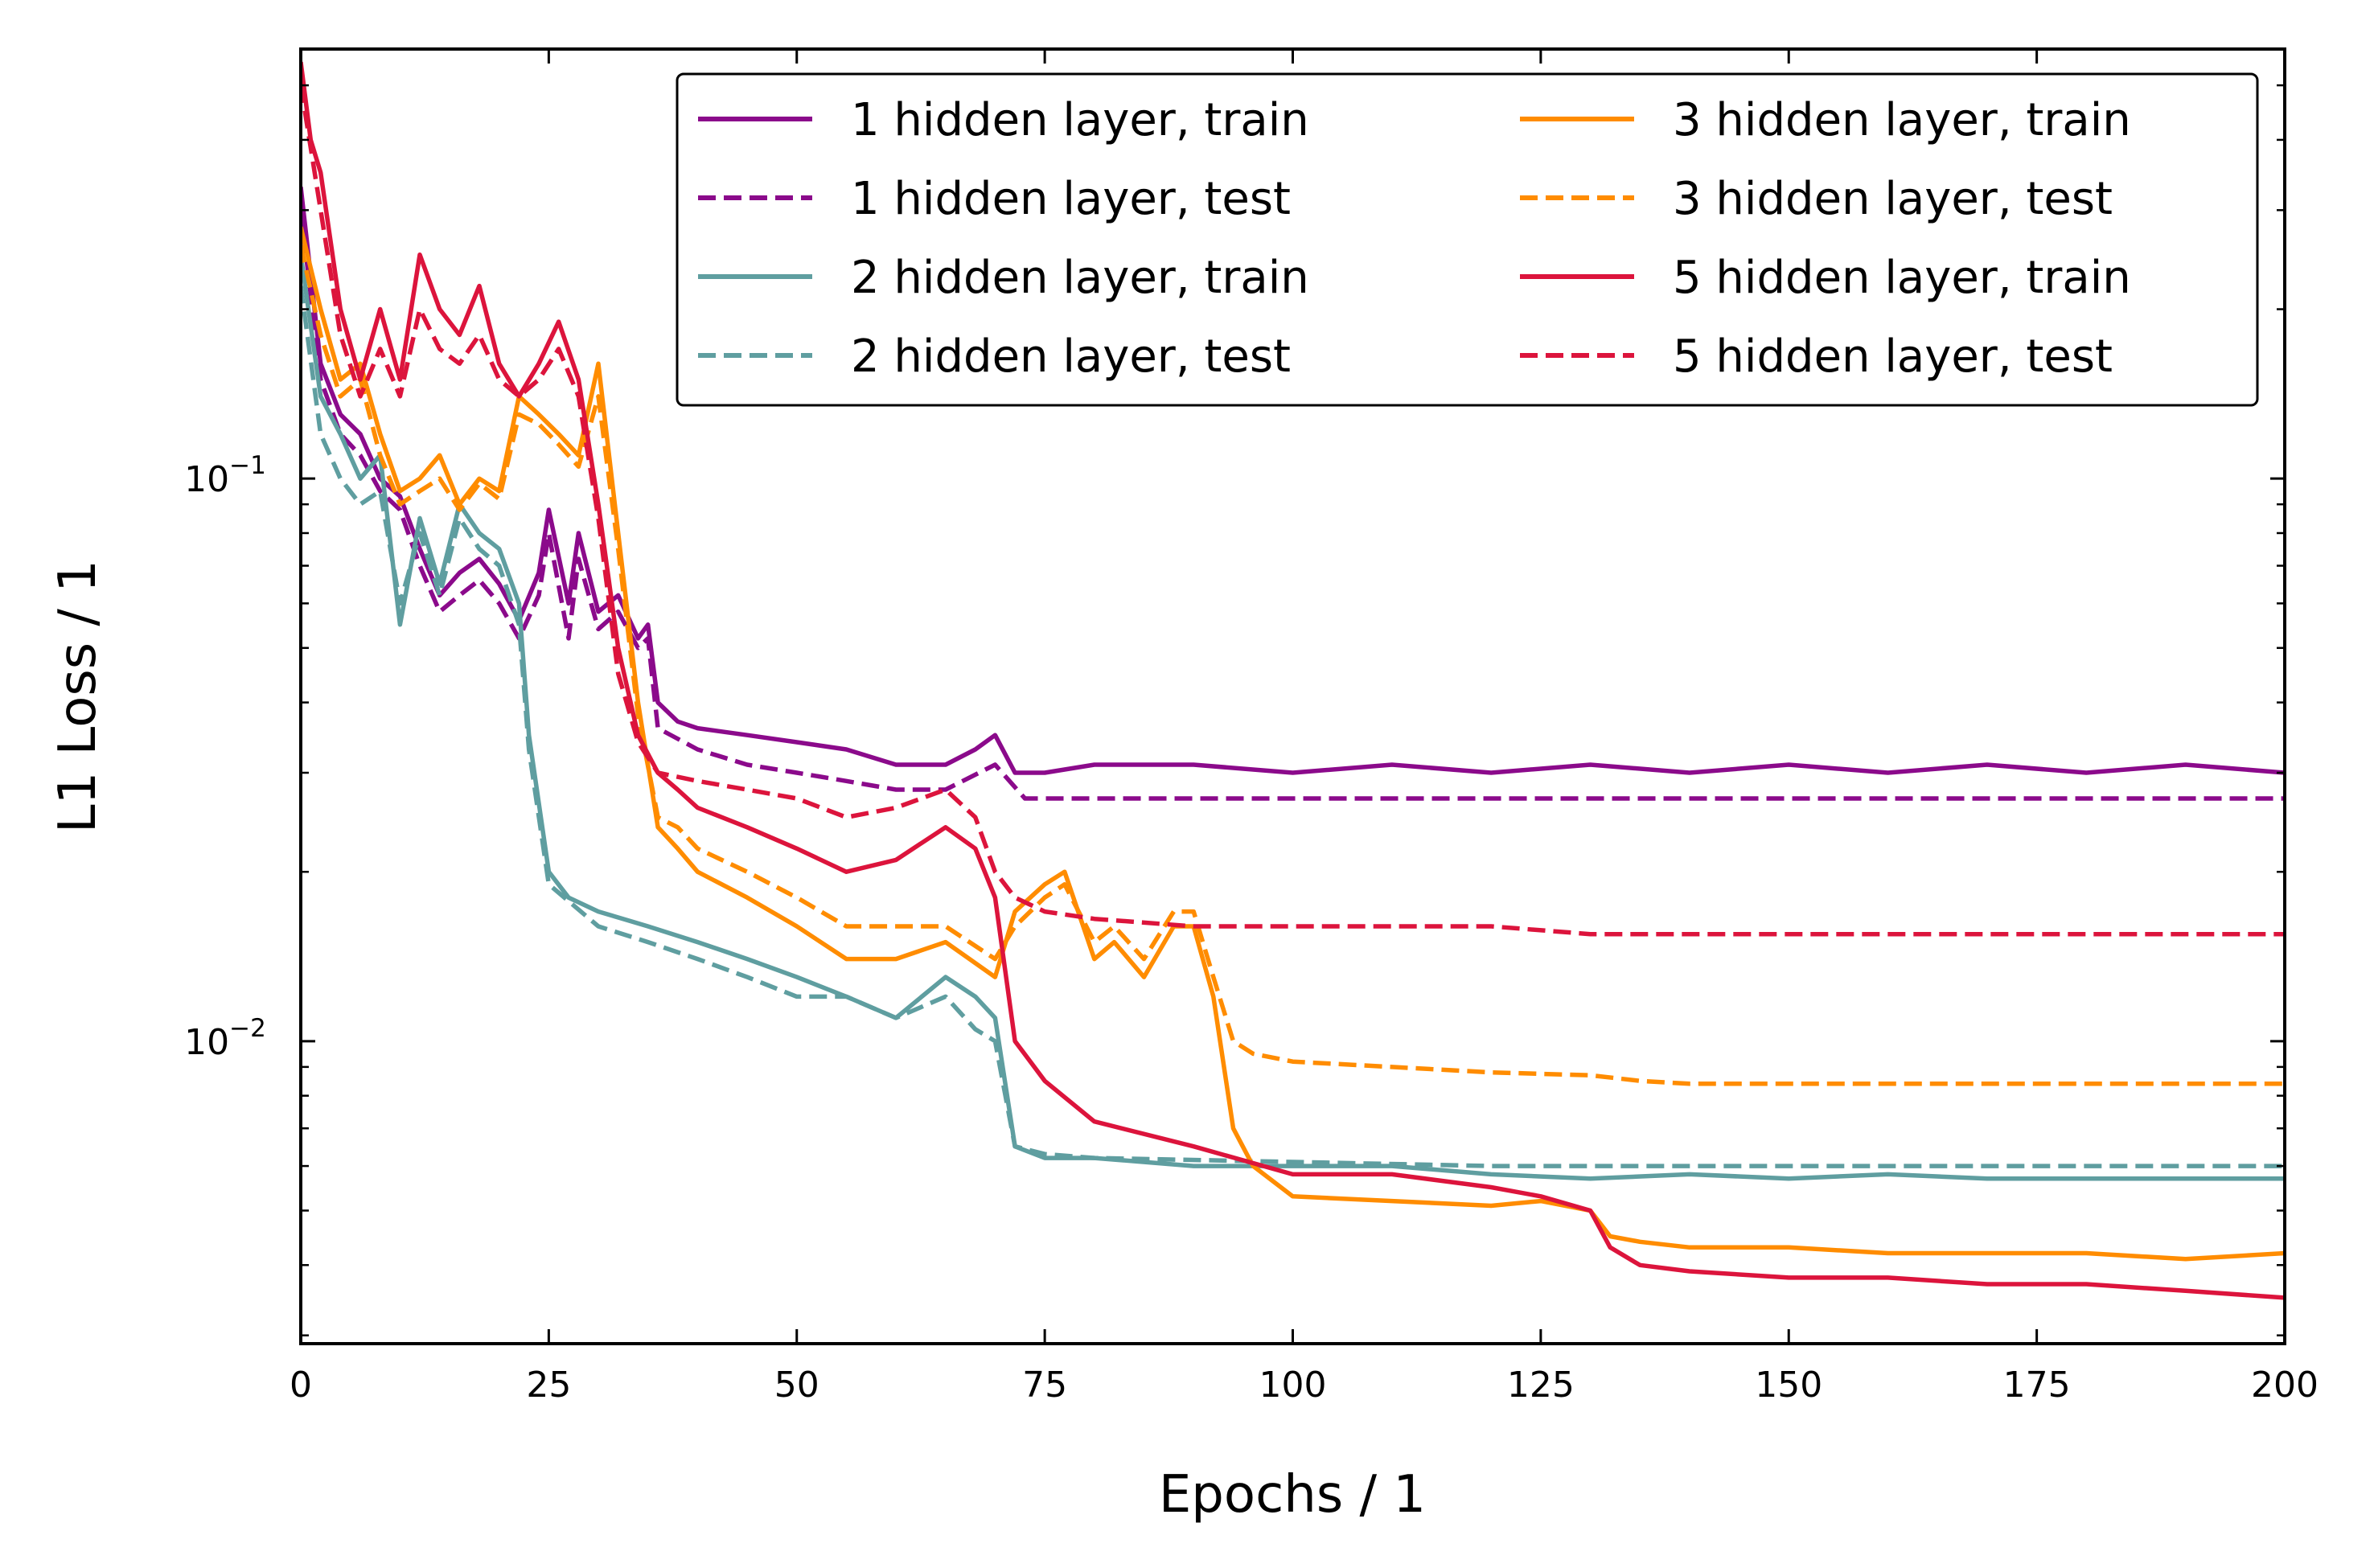 Image resolution: width=2374 pixels, height=1568 pixels. I want to click on y-axis-title: L1 Loss / 1, so click(78, 696).